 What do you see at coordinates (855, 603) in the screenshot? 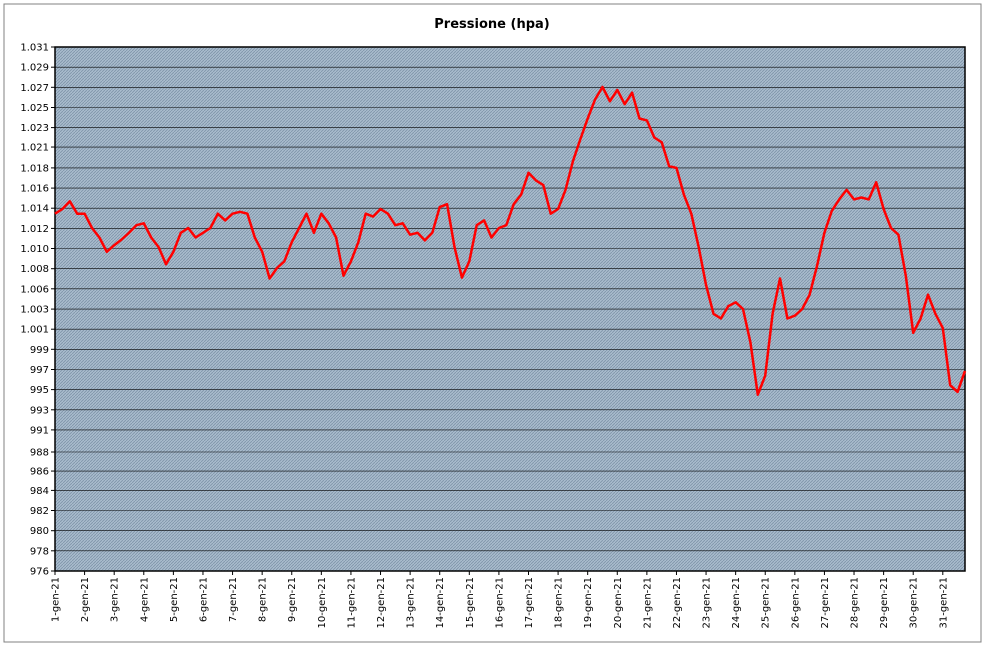
I see `x-tick-label: 28-gen-21` at bounding box center [855, 603].